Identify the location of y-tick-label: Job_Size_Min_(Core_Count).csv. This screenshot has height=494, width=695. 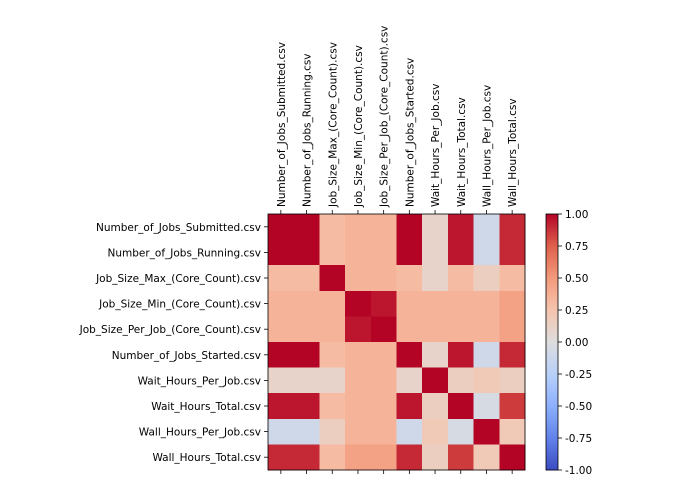
(179, 305).